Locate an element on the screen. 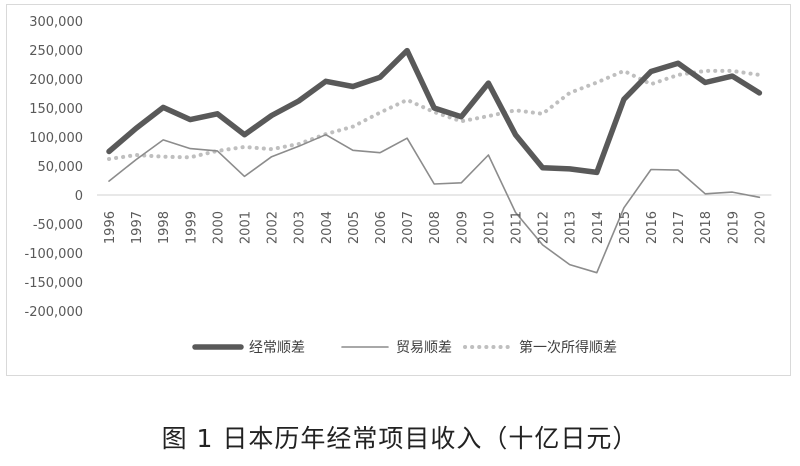 This screenshot has width=800, height=466. x-tick-label: 2003 is located at coordinates (300, 227).